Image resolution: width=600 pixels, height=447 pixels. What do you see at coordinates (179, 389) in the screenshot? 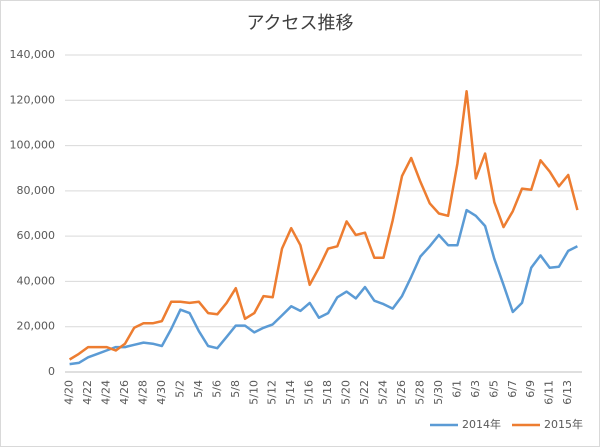
I see `x-tick-label: 5/2` at bounding box center [179, 389].